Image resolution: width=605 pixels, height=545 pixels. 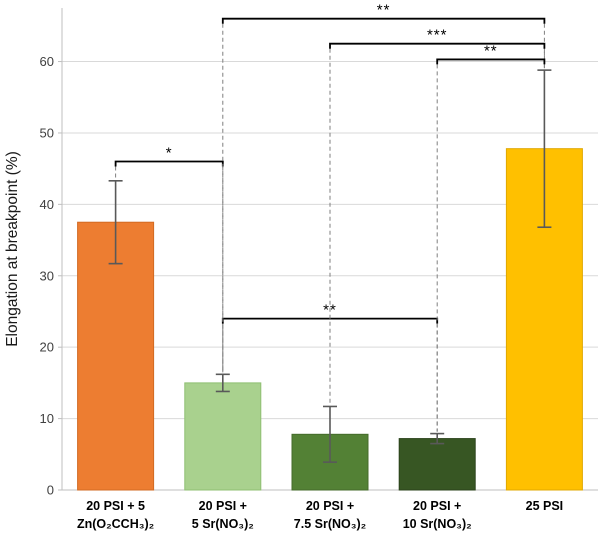 I want to click on y-tick-label: 60, so click(x=47, y=61).